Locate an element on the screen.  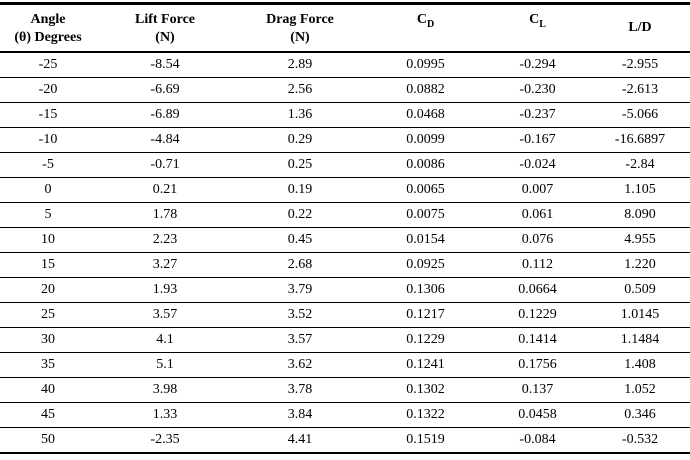
table-cell: 40 is located at coordinates (48, 390).